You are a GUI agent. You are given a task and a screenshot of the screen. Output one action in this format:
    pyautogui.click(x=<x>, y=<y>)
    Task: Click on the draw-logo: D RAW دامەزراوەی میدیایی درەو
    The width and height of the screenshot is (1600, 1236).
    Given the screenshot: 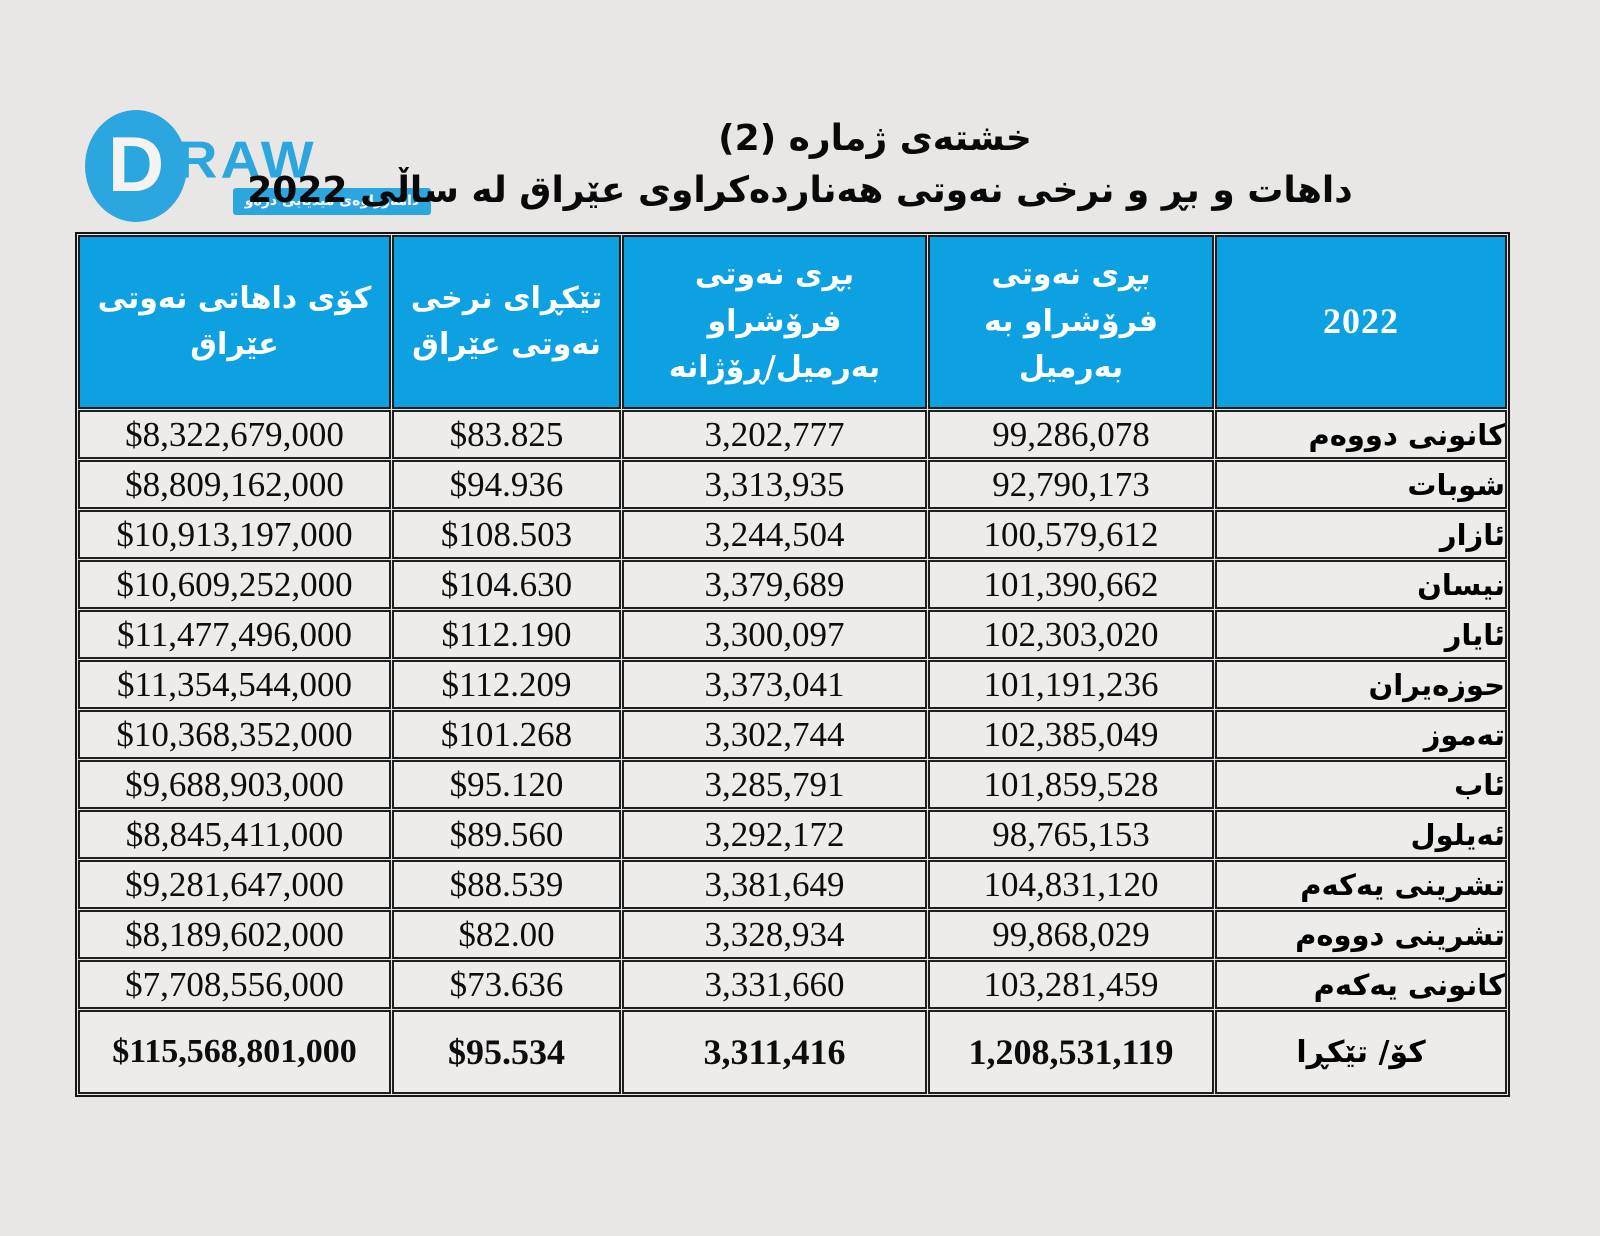 What is the action you would take?
    pyautogui.click(x=258, y=167)
    